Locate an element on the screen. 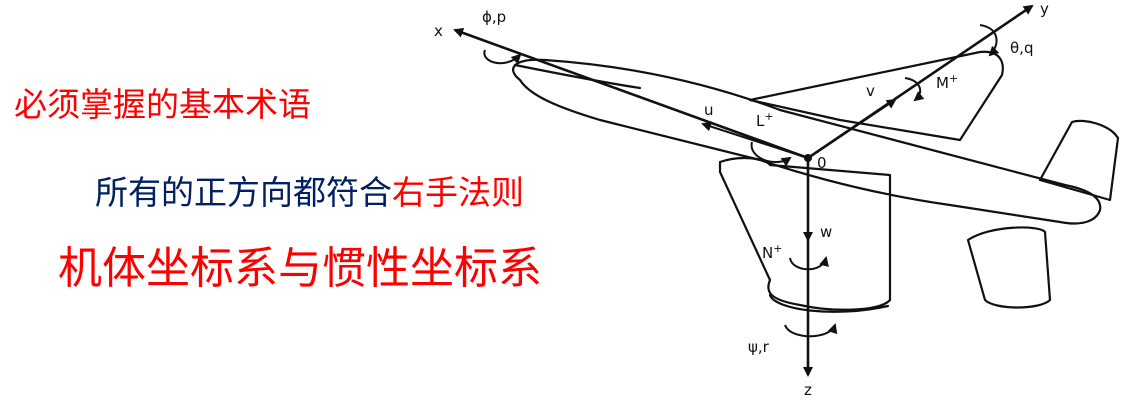 This screenshot has width=1140, height=403. coordinate-frames-line: 机体坐标系与惯性坐标系 is located at coordinates (300, 268).